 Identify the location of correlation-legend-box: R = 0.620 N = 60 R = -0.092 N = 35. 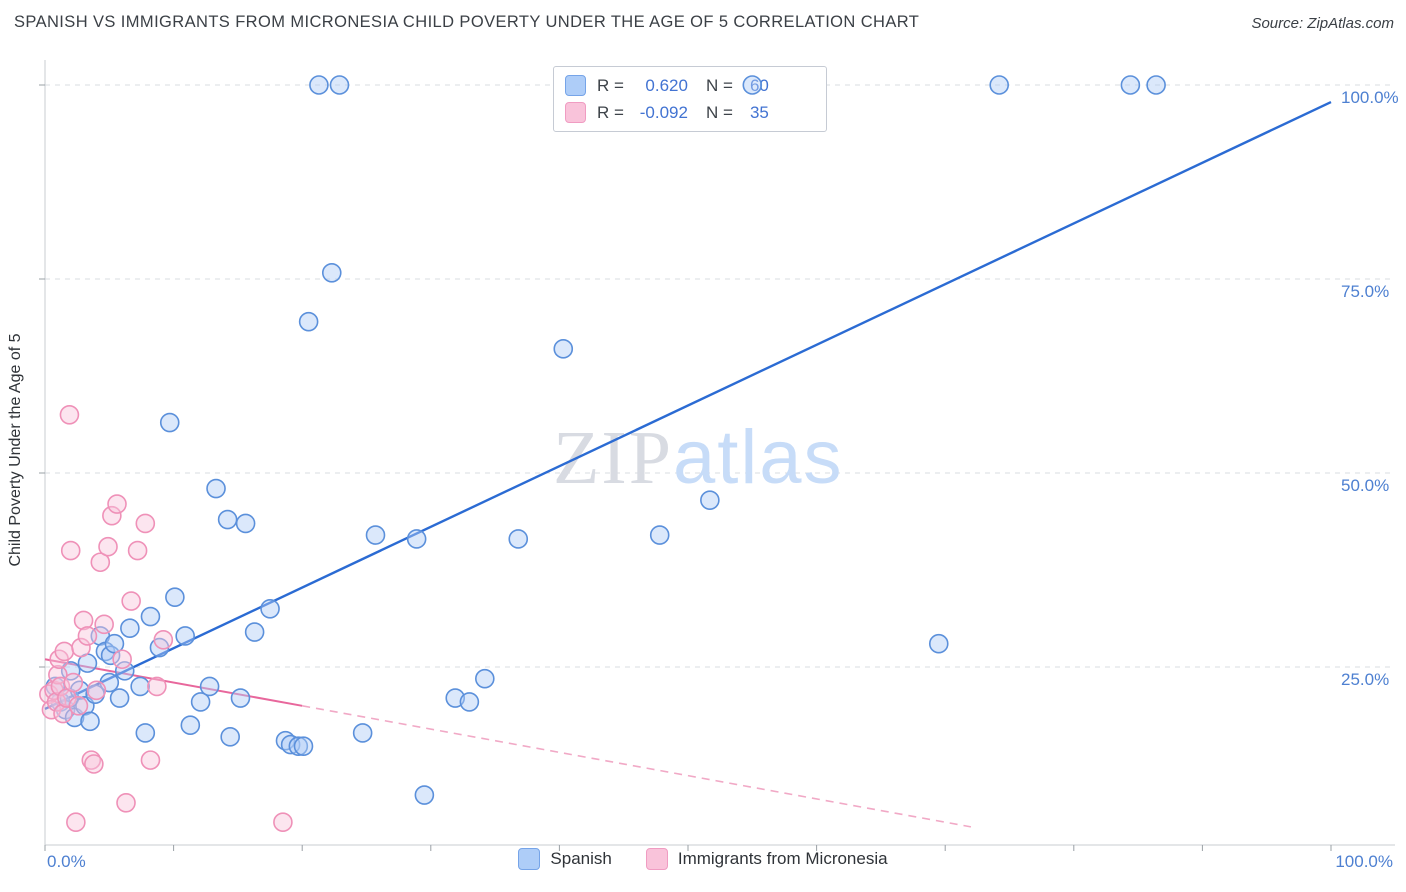
(690, 99).